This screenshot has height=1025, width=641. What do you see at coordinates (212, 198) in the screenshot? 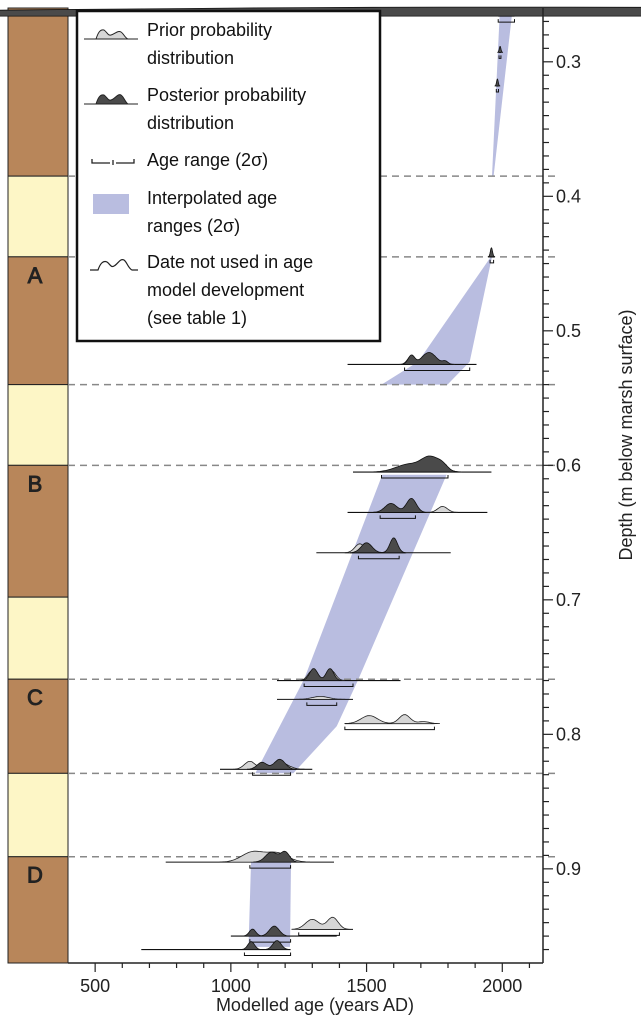
I see `legend-label-band: Interpolated age` at bounding box center [212, 198].